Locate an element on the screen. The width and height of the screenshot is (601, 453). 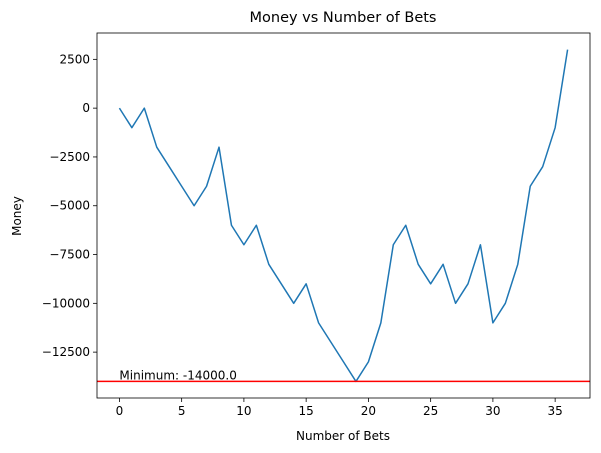
x-tick-label: 20 is located at coordinates (368, 411).